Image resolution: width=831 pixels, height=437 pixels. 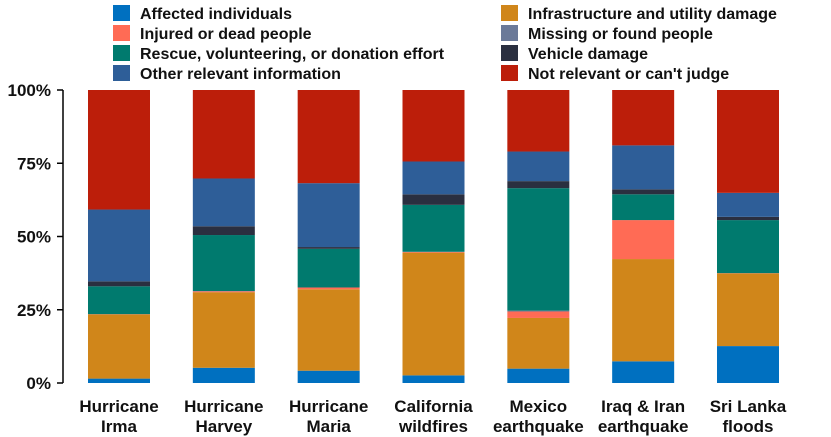 What do you see at coordinates (226, 34) in the screenshot?
I see `legend-label-injured-or-dead-people: Injured or dead people` at bounding box center [226, 34].